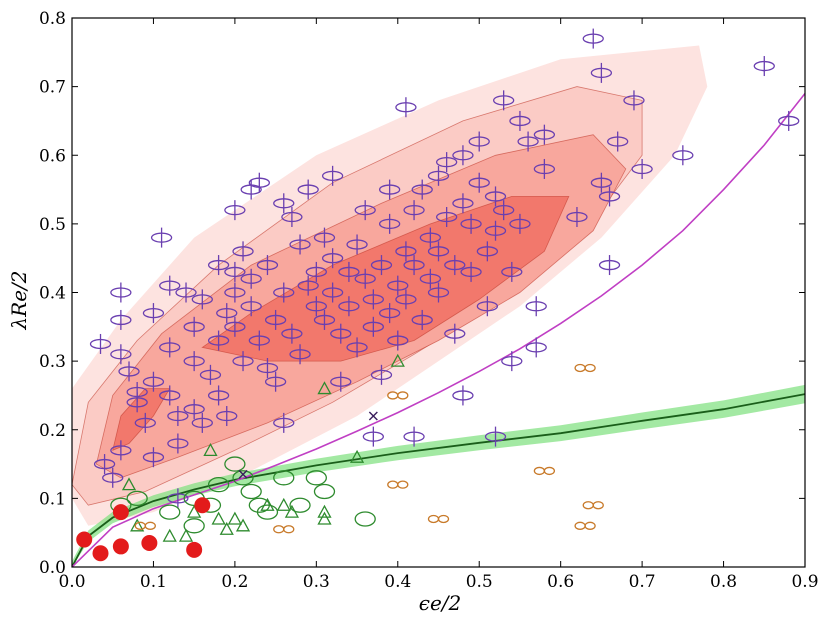 The image size is (830, 623). Describe the element at coordinates (52, 88) in the screenshot. I see `y-tick-label: 0.7` at that location.